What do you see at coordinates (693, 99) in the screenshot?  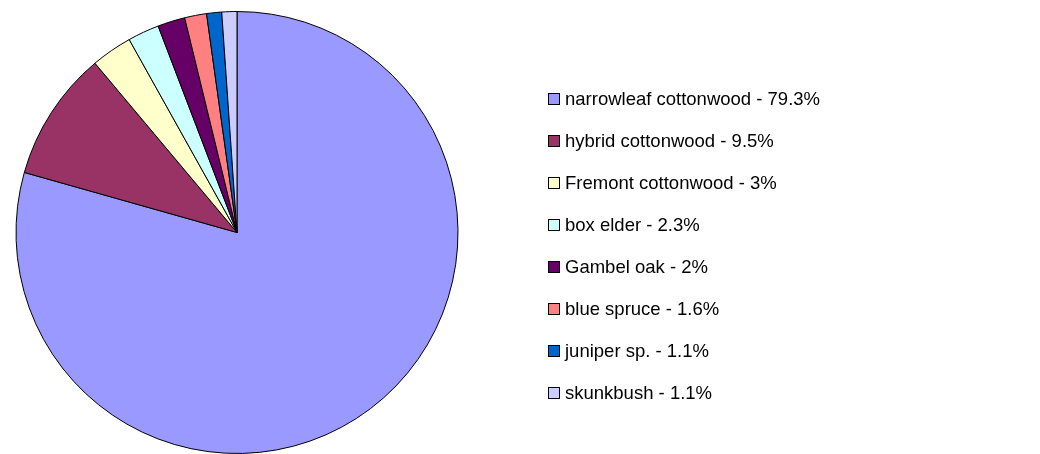 I see `legend-label: narrowleaf cottonwood - 79.3%` at bounding box center [693, 99].